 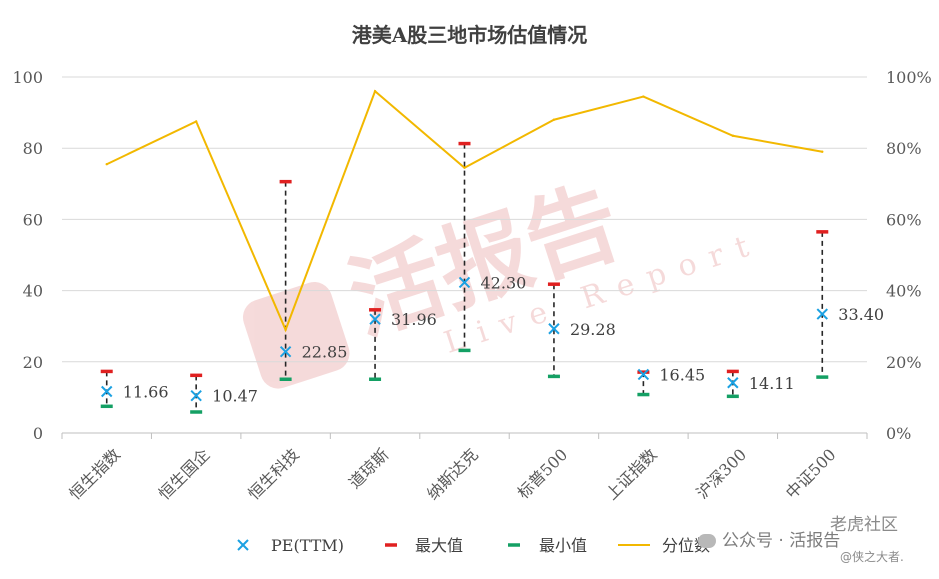 I want to click on pe-data-label: 33.40, so click(x=861, y=314).